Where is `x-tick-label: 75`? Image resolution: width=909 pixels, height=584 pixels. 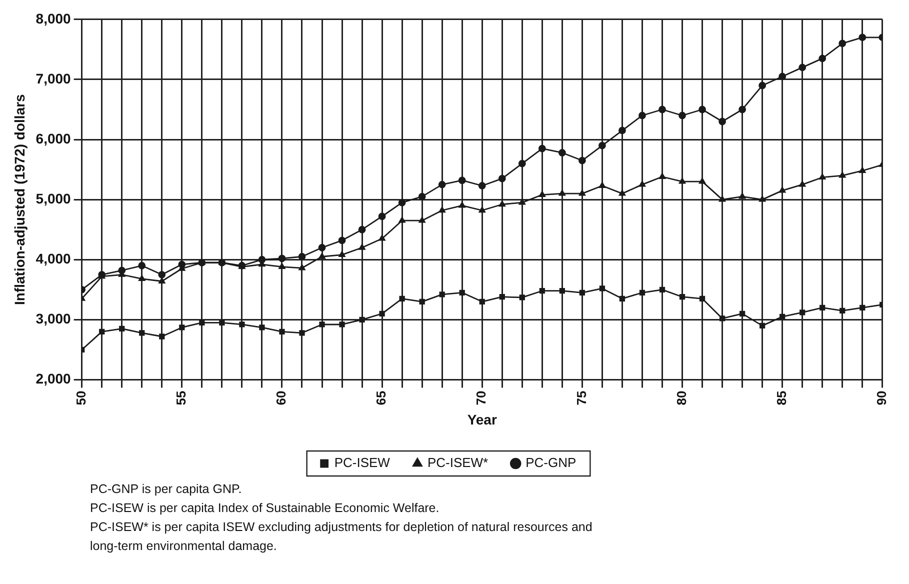
x-tick-label: 75 is located at coordinates (581, 398).